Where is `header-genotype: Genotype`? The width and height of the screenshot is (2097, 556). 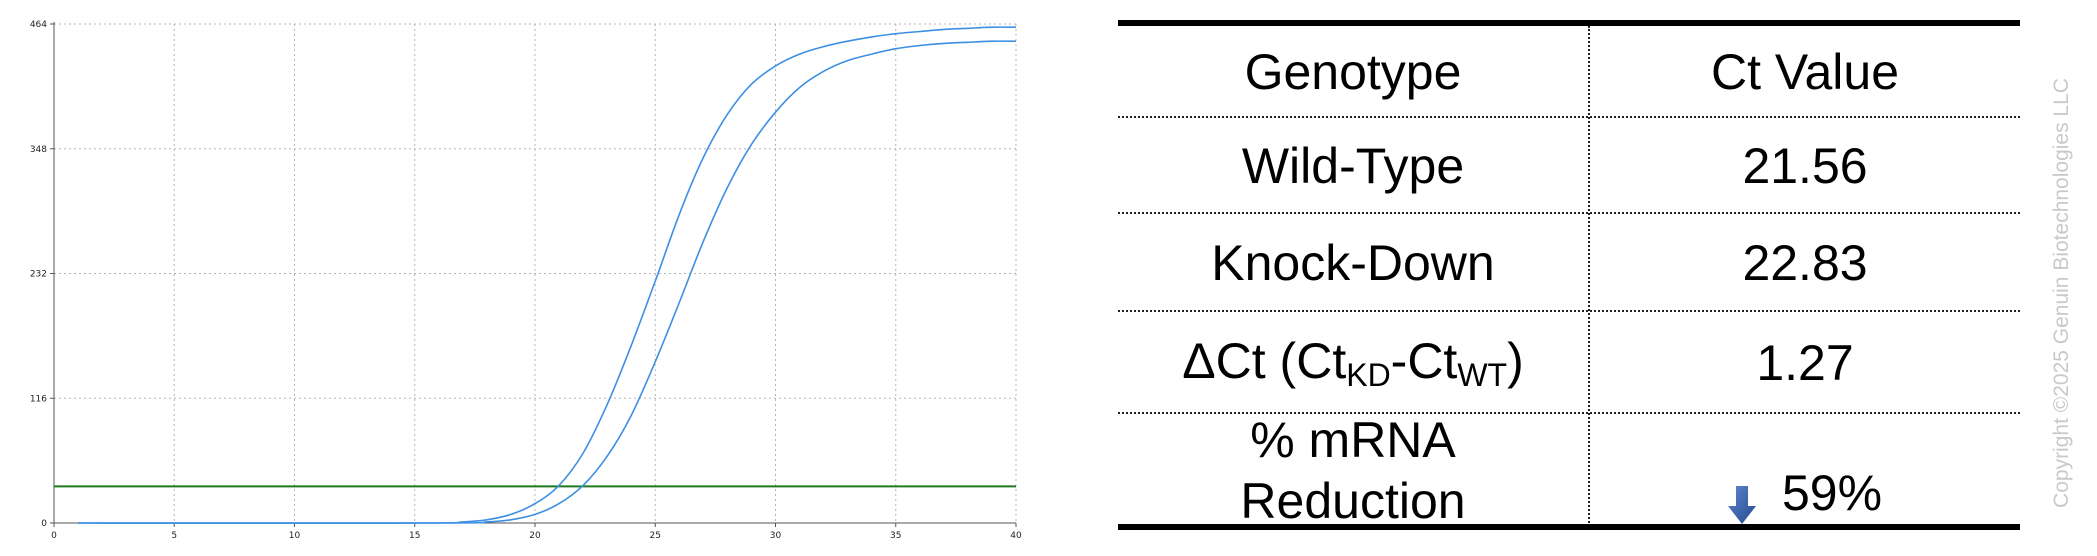 header-genotype: Genotype is located at coordinates (1353, 71).